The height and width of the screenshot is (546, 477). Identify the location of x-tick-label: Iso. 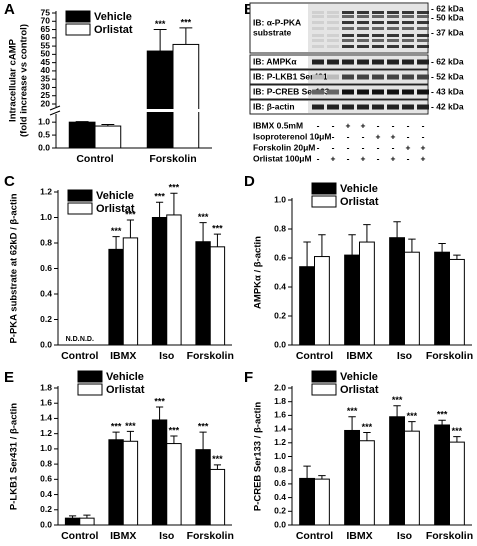
(404, 536).